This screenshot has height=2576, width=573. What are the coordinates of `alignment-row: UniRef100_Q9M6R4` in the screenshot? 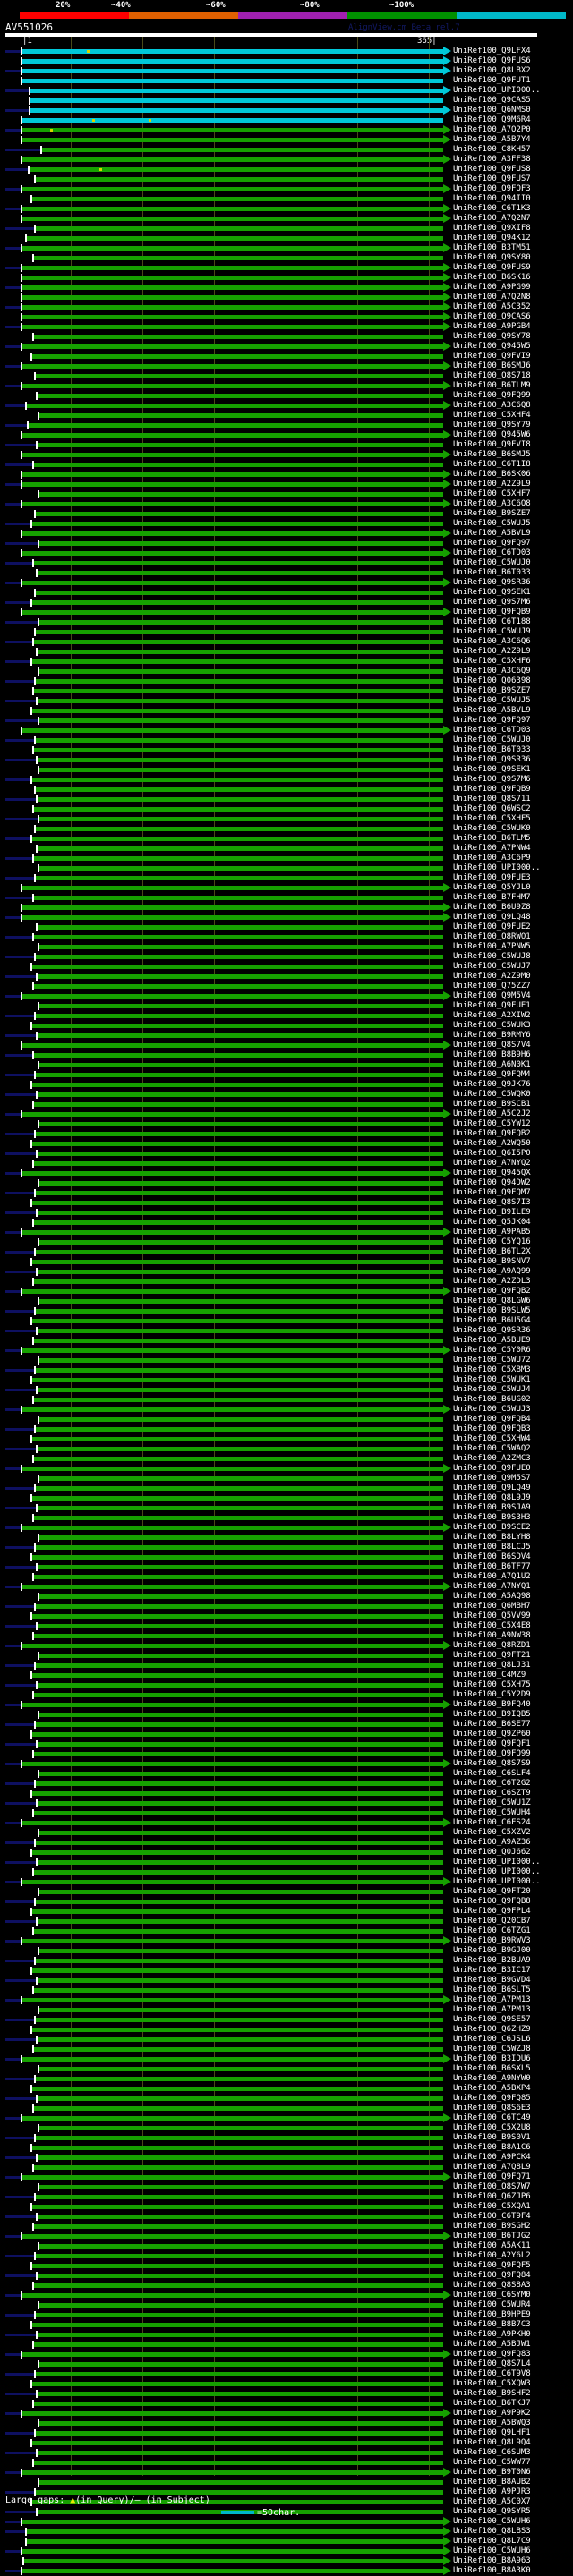 It's located at (286, 120).